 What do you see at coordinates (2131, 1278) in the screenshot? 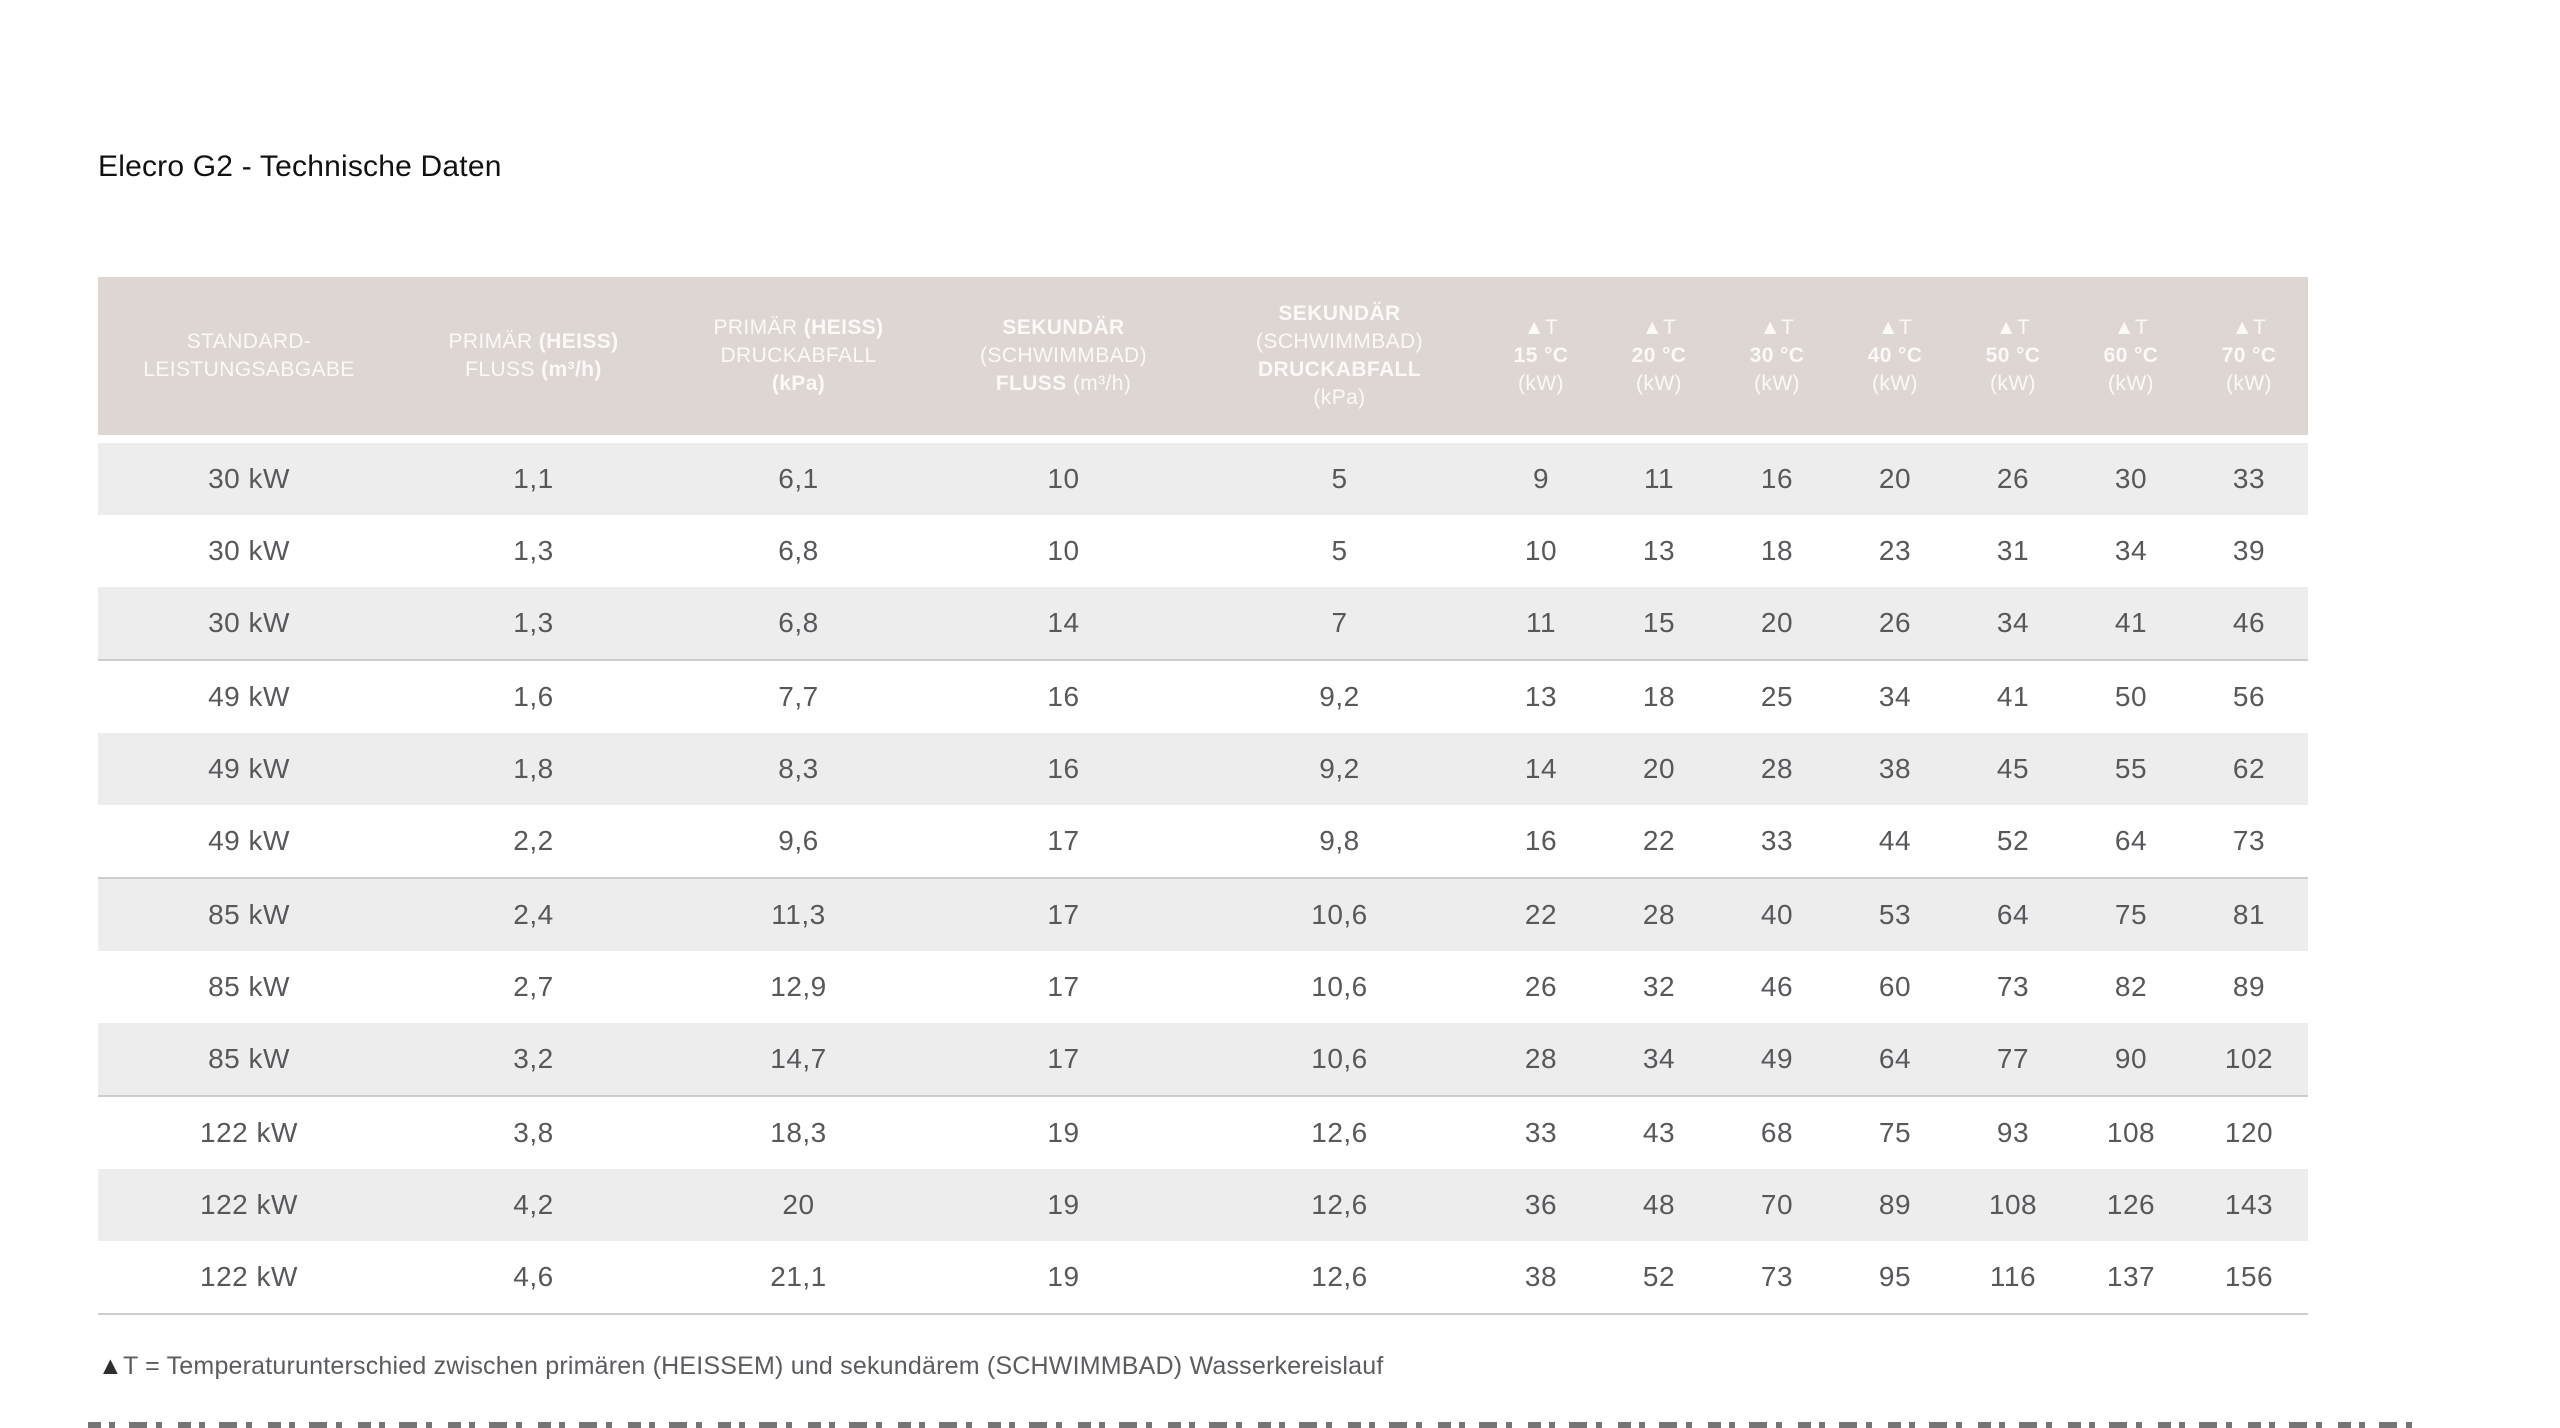
I see `table-cell: 137` at bounding box center [2131, 1278].